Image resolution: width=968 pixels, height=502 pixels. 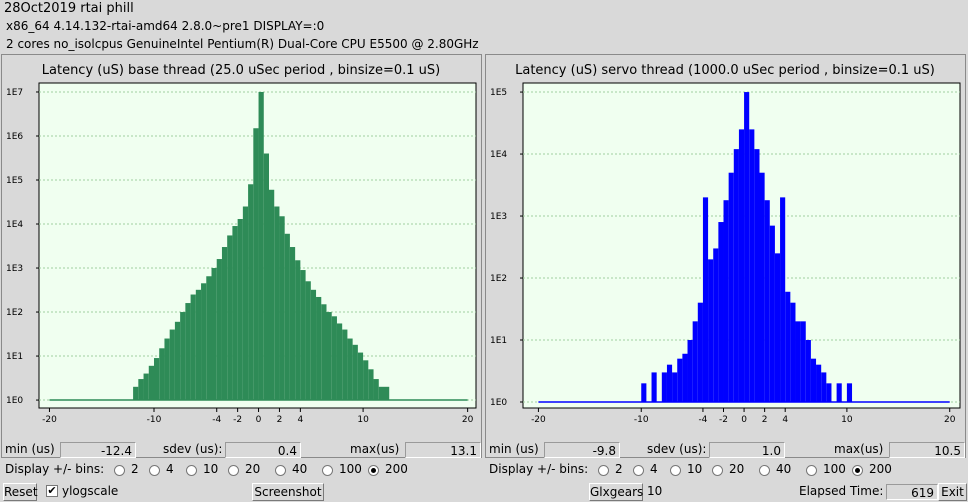 What do you see at coordinates (20, 492) in the screenshot?
I see `reset-button: Reset` at bounding box center [20, 492].